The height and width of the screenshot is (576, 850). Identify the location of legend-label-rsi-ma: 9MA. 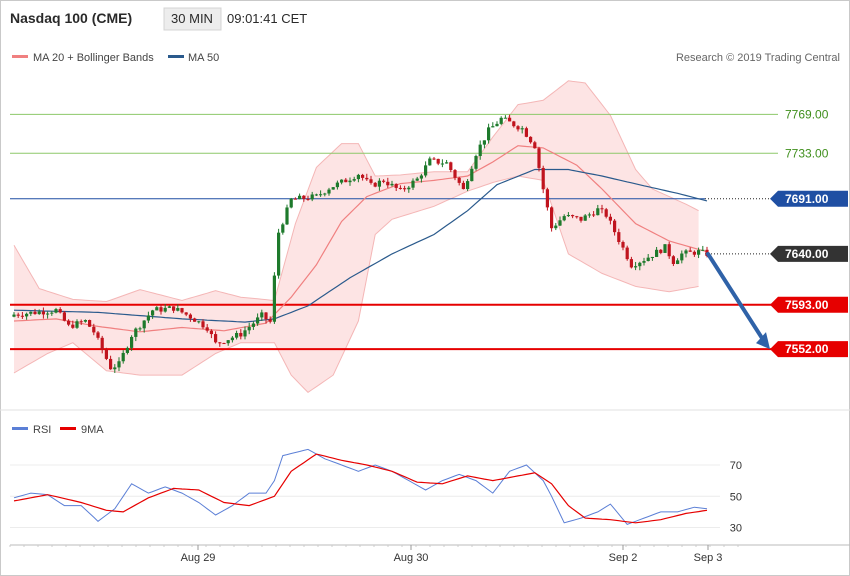
(92, 430).